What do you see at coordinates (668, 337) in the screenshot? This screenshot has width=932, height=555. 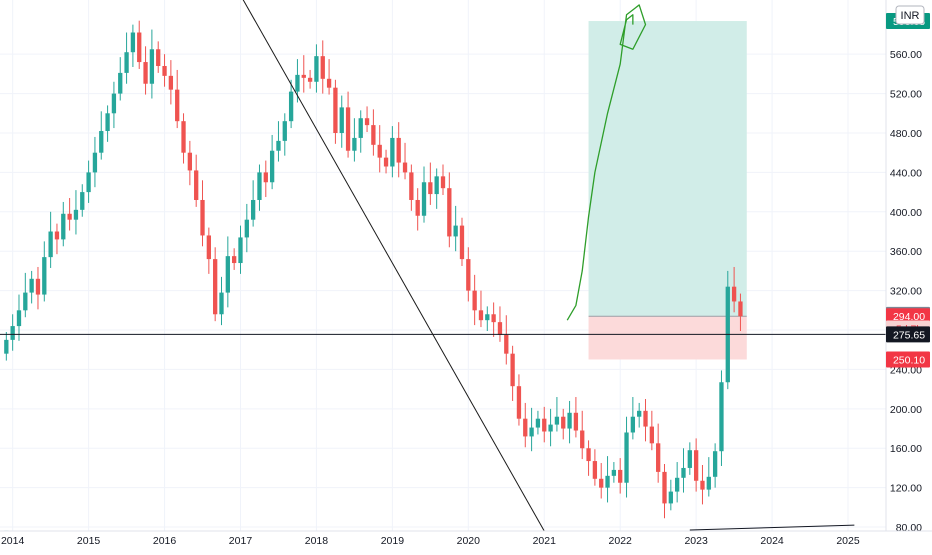 I see `stop-zone` at bounding box center [668, 337].